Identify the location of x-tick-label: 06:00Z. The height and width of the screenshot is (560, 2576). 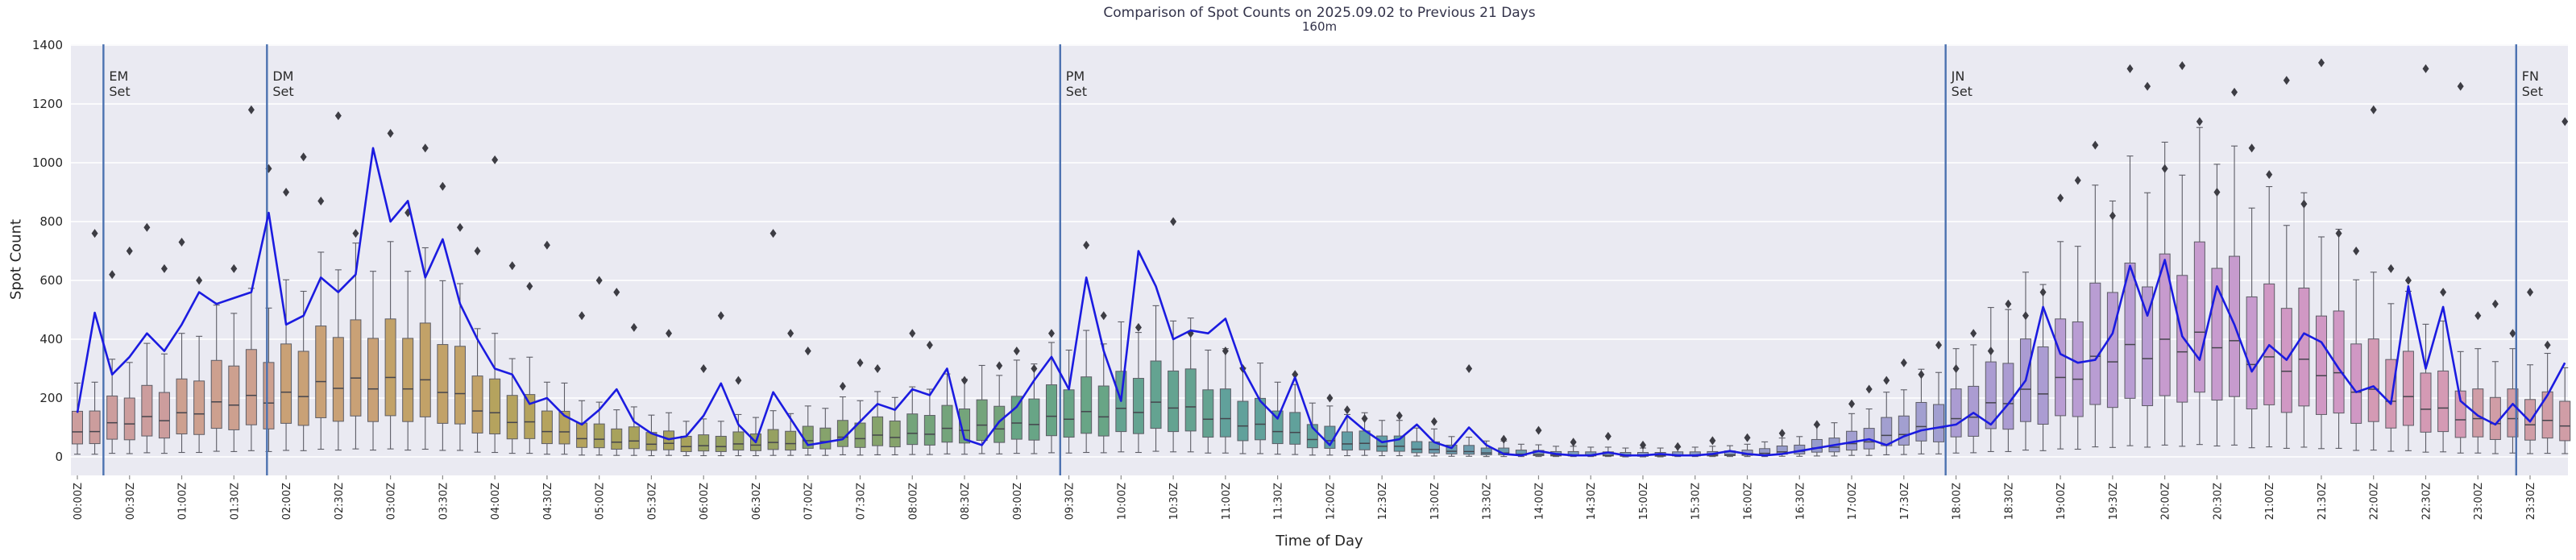
(705, 501).